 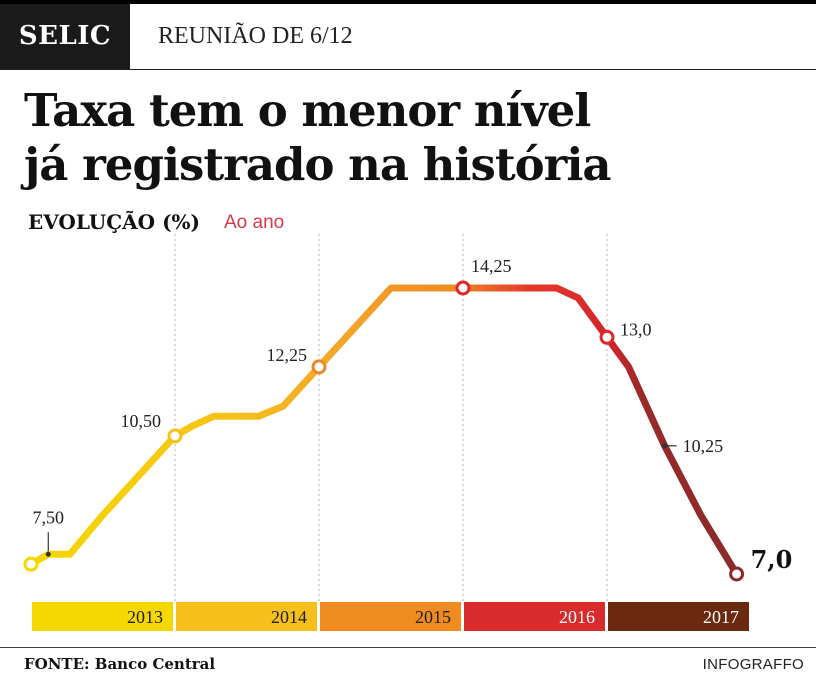 I want to click on data-label: 14,25, so click(x=491, y=266).